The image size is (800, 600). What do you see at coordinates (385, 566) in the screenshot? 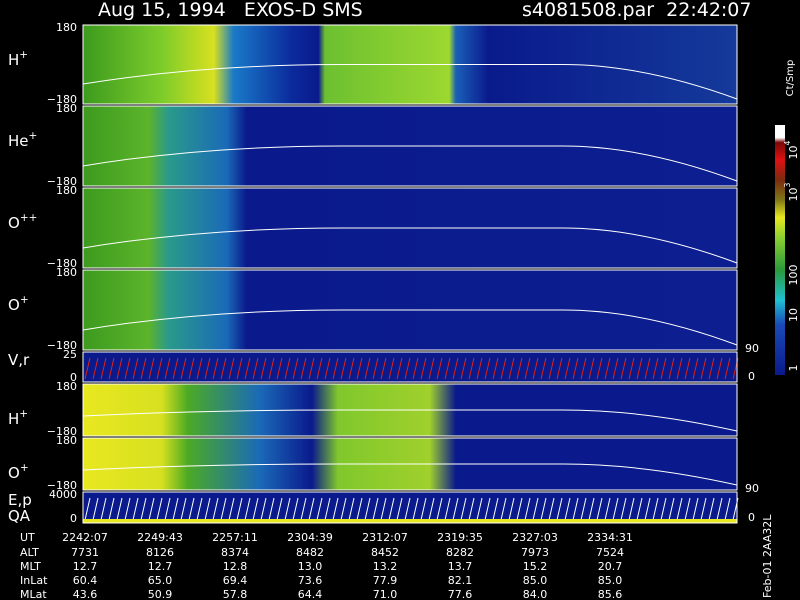
I see `cell: 13.2` at bounding box center [385, 566].